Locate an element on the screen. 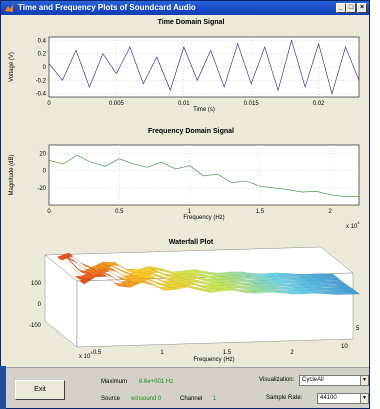 This screenshot has width=380, height=409. sample-rate-value: 44100 is located at coordinates (328, 398).